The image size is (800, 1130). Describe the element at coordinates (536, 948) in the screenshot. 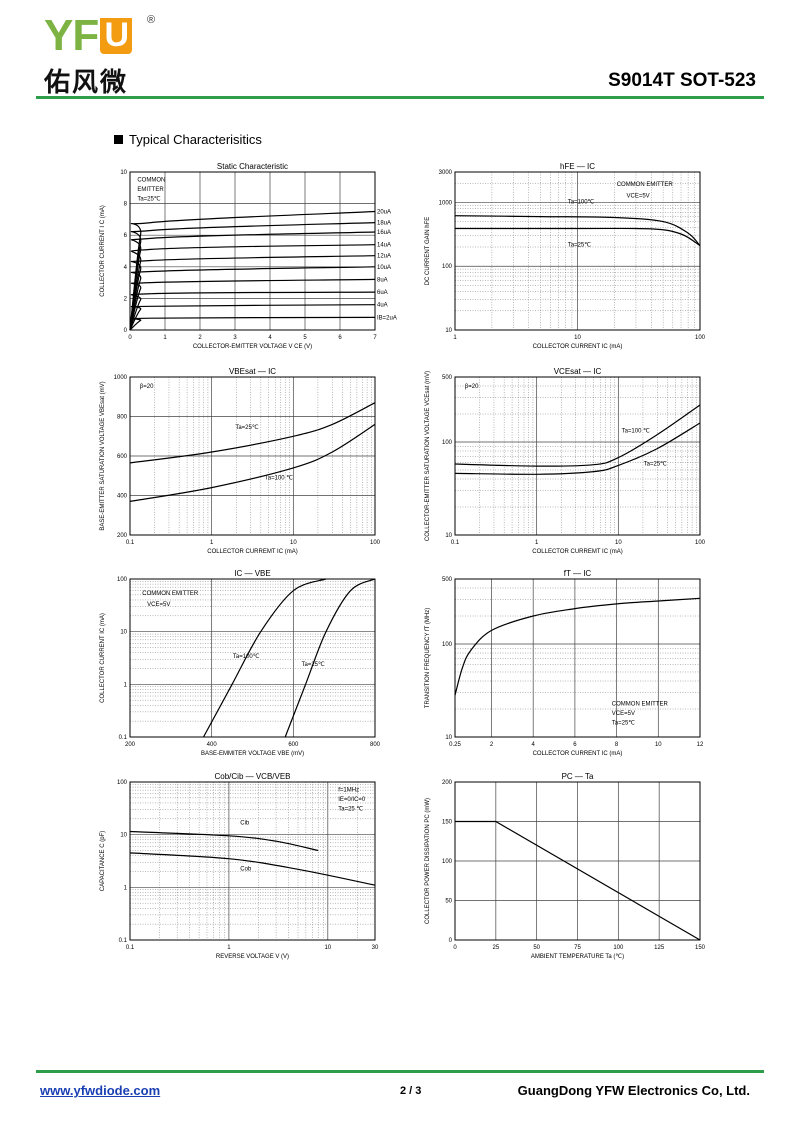

I see `x-tick-label: 50` at that location.